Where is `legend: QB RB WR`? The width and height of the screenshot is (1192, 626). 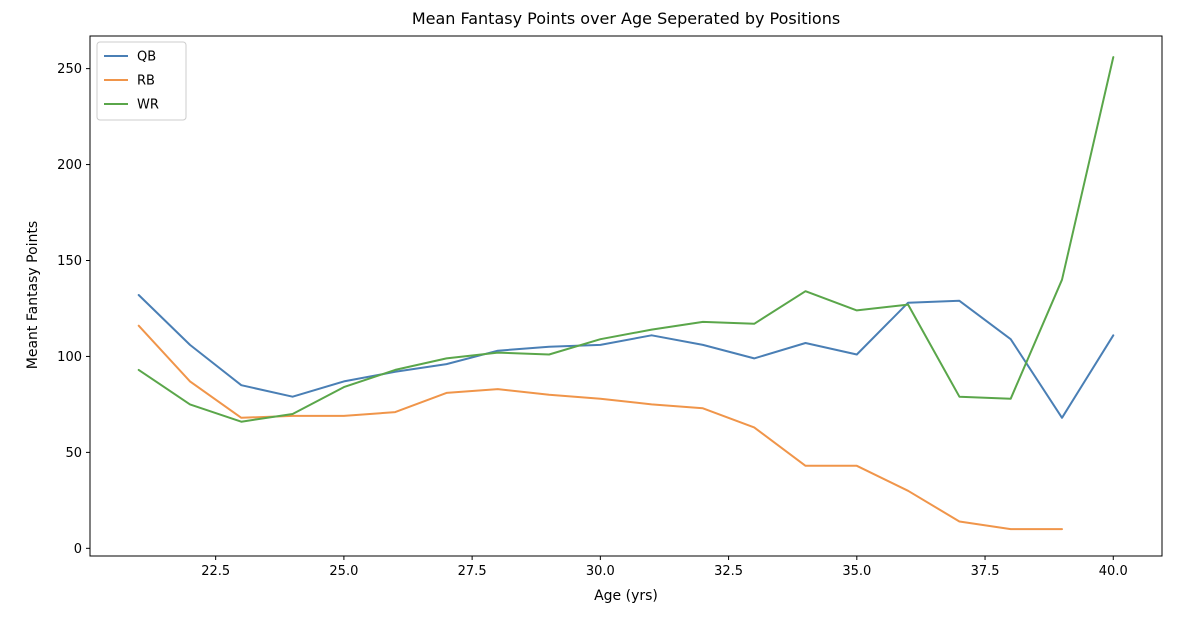
legend: QB RB WR is located at coordinates (141, 81).